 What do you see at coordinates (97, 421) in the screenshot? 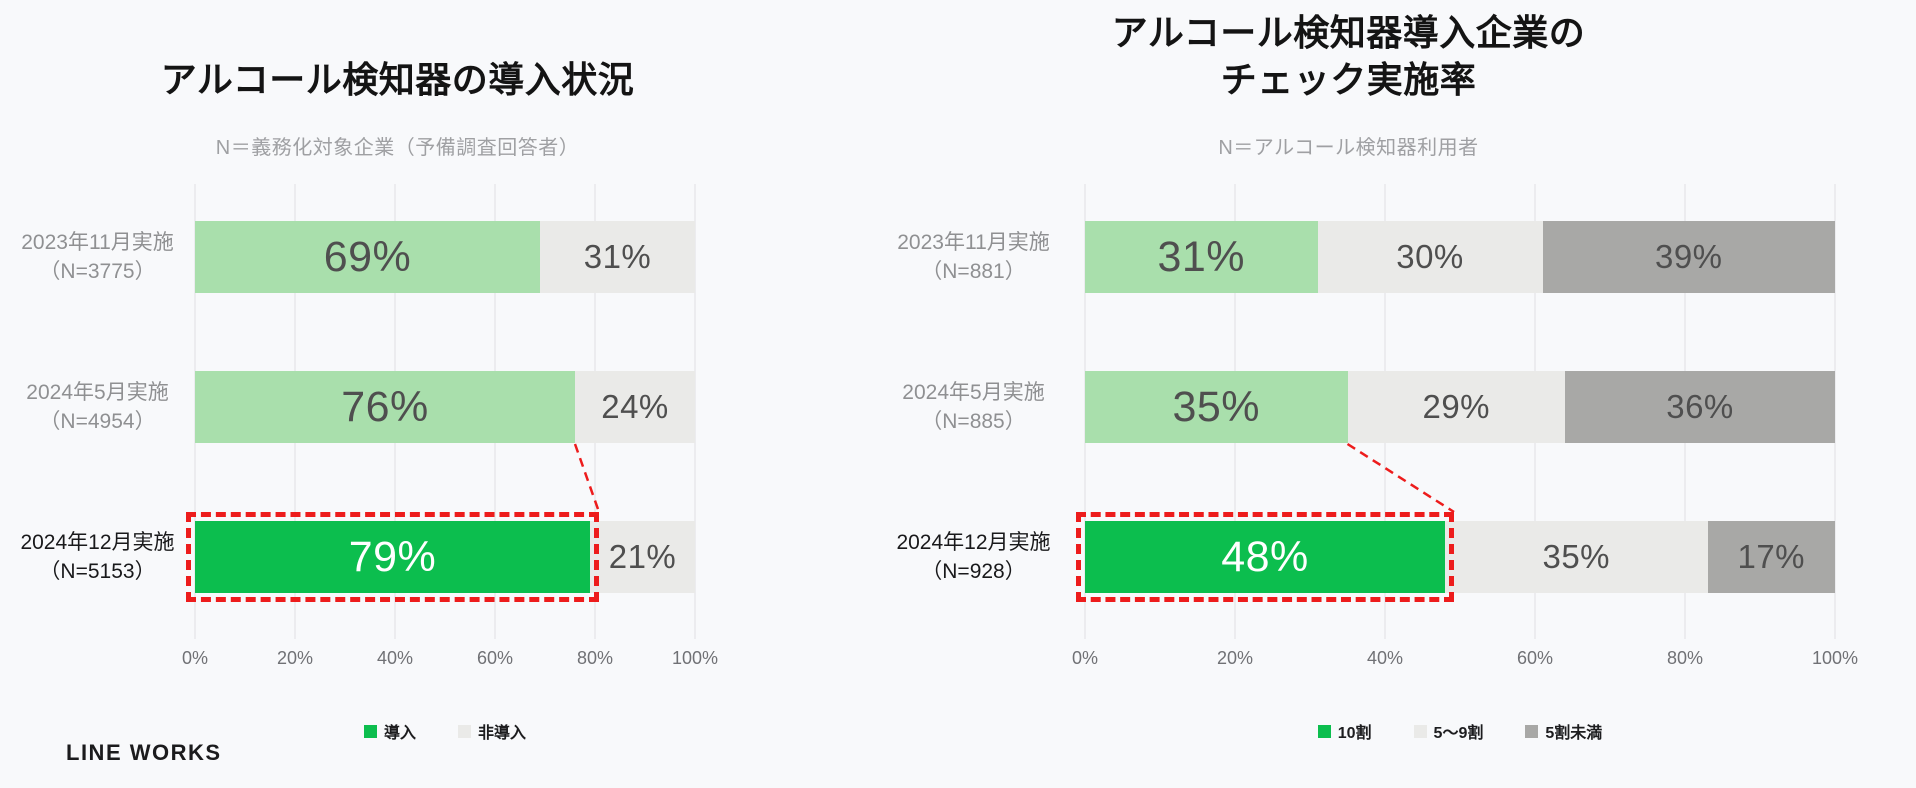
I see `row-label-line: （N=4954）` at bounding box center [97, 421].